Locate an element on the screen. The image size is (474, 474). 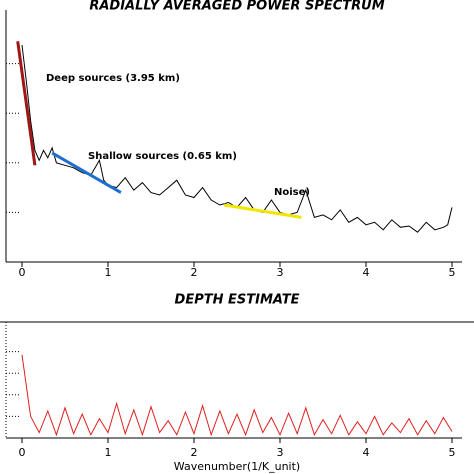
chart-title: DEPTH ESTIMATE is located at coordinates (237, 300).